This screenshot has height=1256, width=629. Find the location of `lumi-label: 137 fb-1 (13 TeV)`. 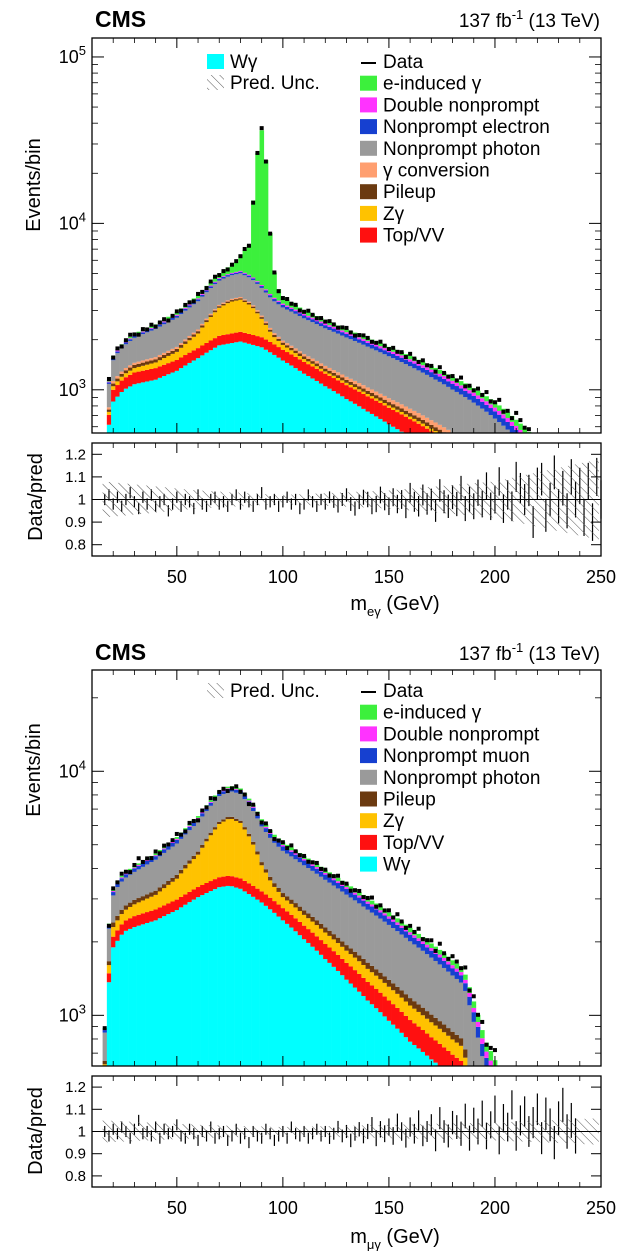

lumi-label: 137 fb-1 (13 TeV) is located at coordinates (529, 652).